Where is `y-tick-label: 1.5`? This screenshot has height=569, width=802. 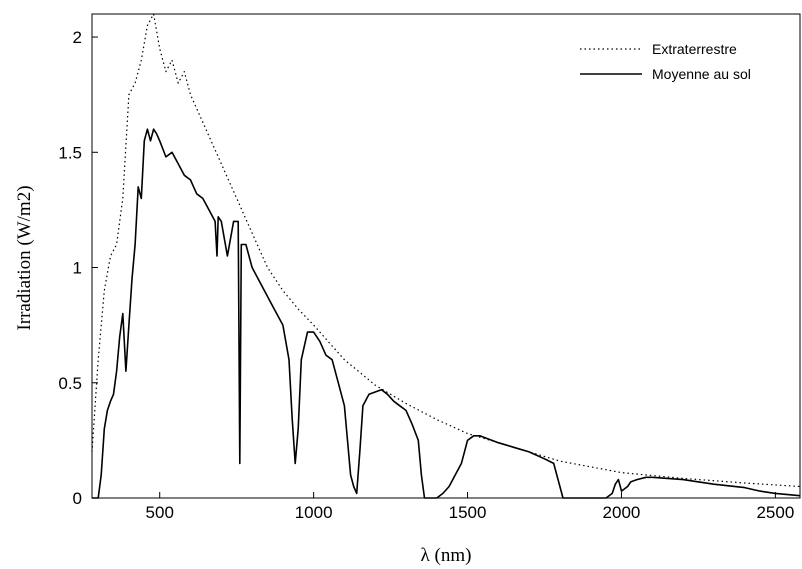 y-tick-label: 1.5 is located at coordinates (70, 152).